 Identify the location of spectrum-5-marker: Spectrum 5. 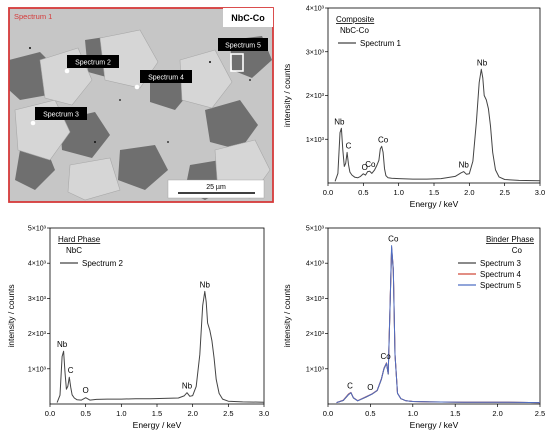
(243, 55).